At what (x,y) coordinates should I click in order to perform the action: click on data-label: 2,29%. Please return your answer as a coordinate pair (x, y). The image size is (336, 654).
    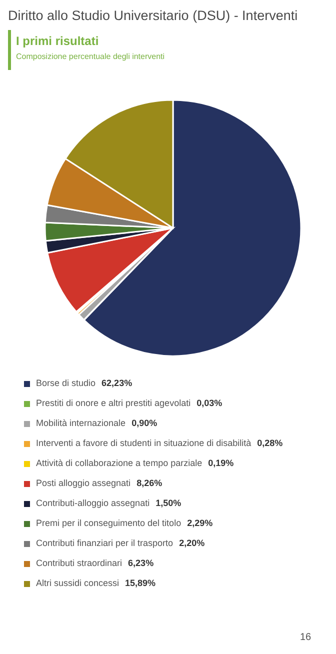
    Looking at the image, I should click on (200, 523).